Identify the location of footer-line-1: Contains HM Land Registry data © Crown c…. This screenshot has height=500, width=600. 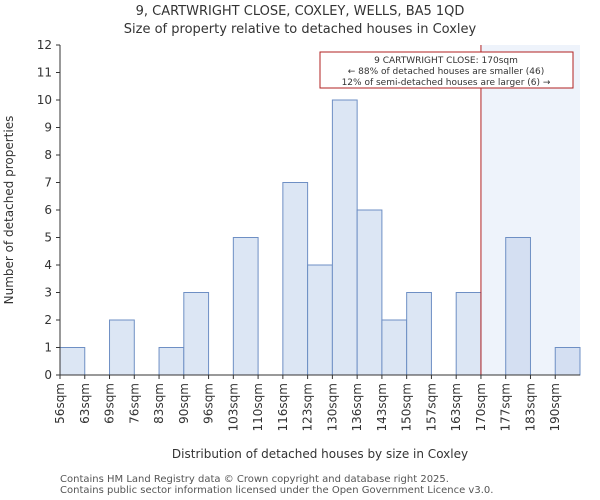
(254, 479).